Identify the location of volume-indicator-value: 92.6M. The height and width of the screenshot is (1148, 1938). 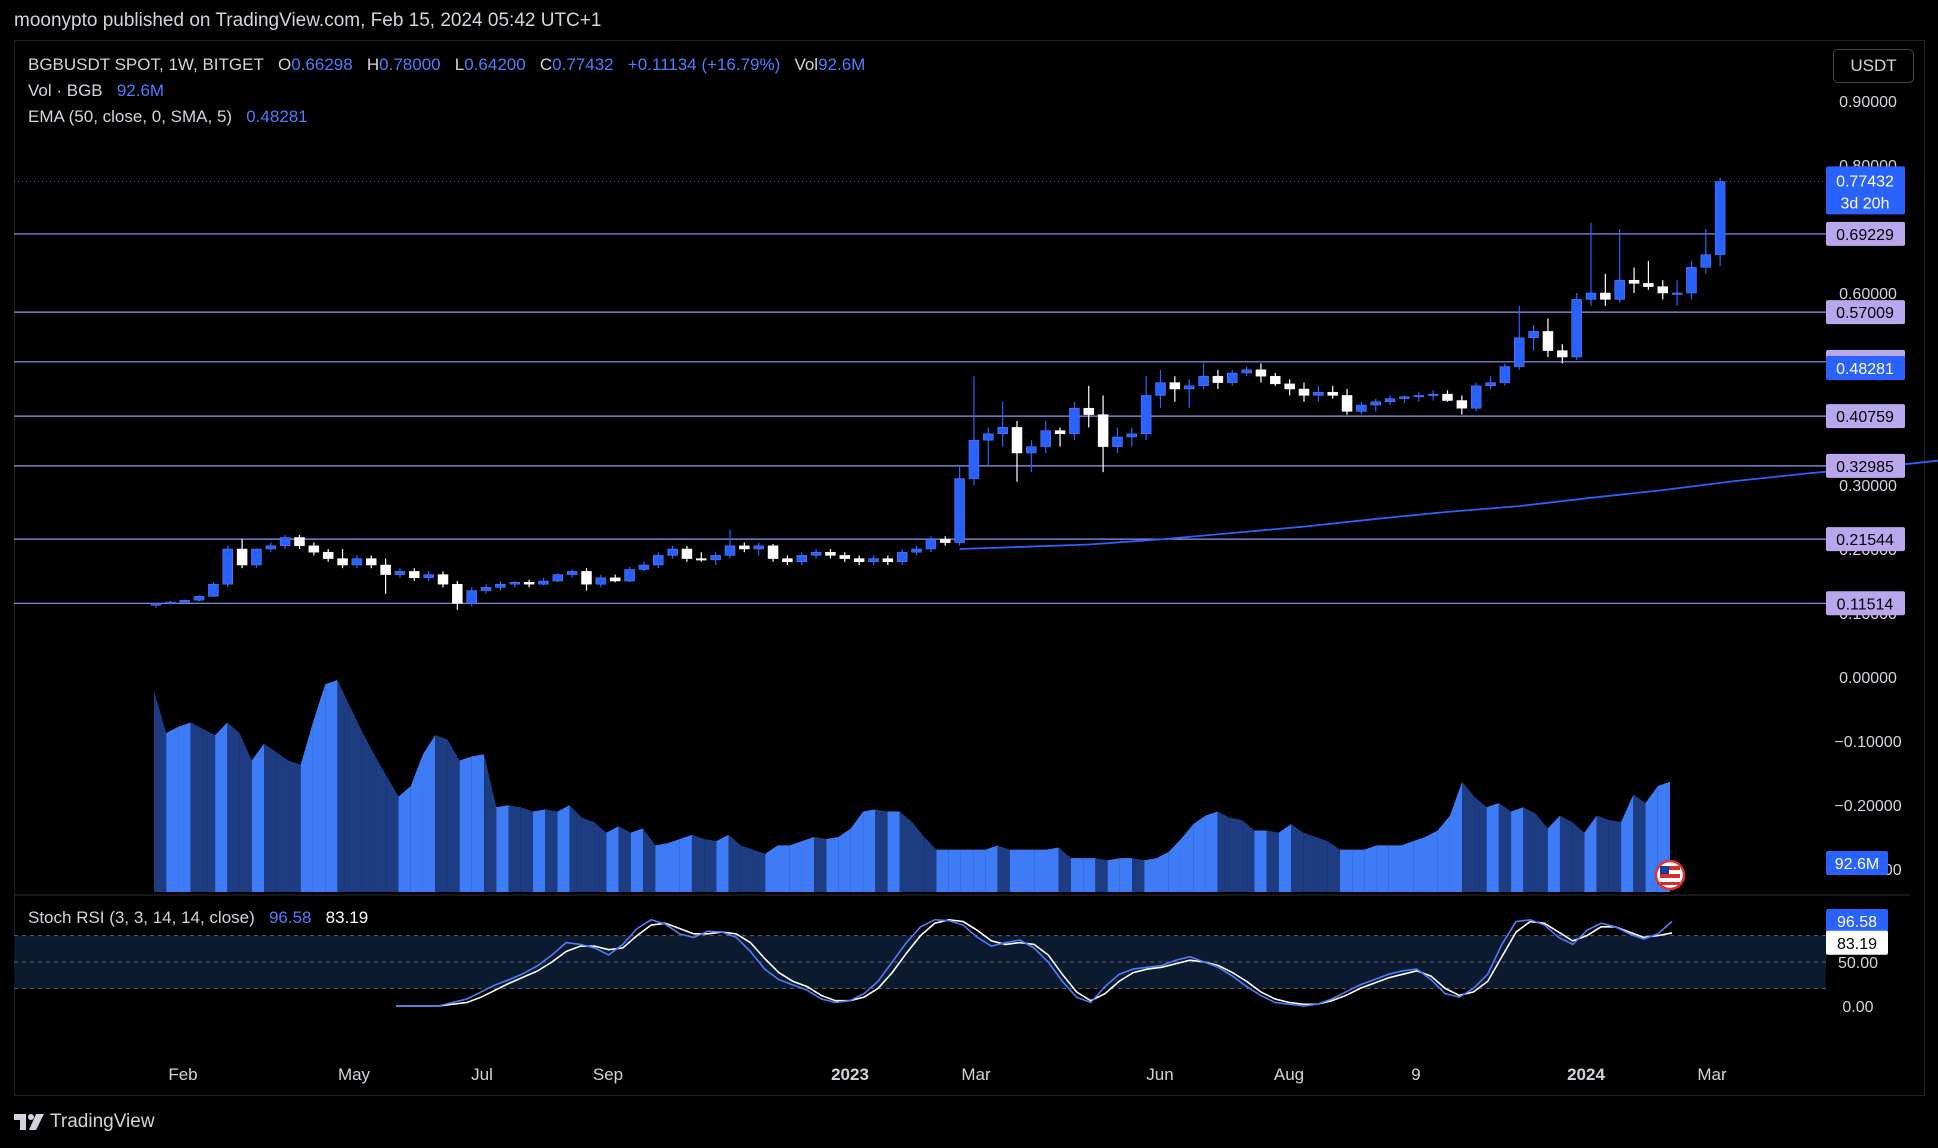
(140, 90).